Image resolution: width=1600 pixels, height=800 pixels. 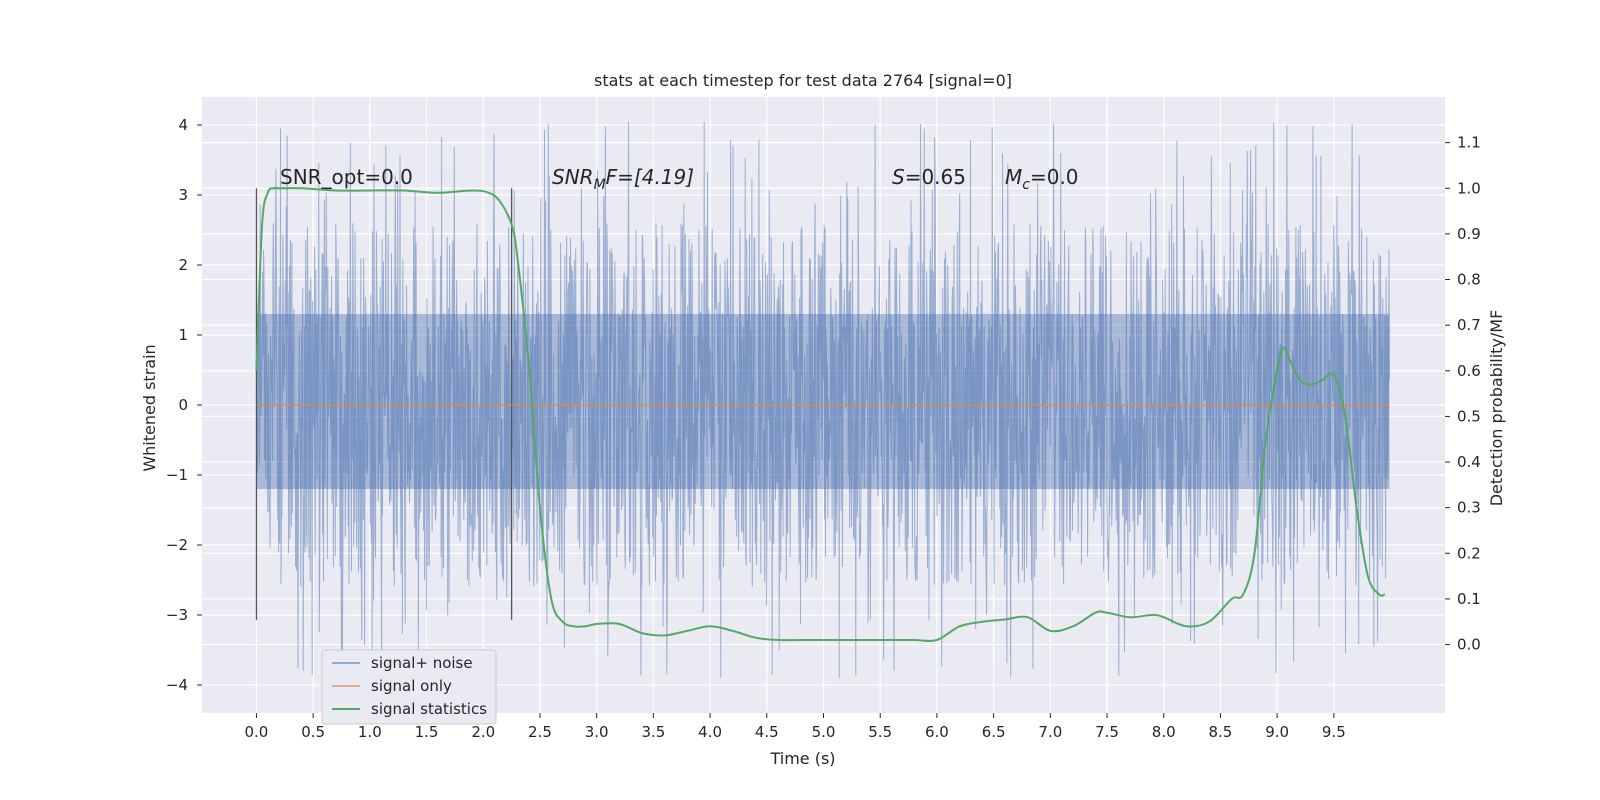 I want to click on legend-label-signal-only: signal only, so click(x=411, y=686).